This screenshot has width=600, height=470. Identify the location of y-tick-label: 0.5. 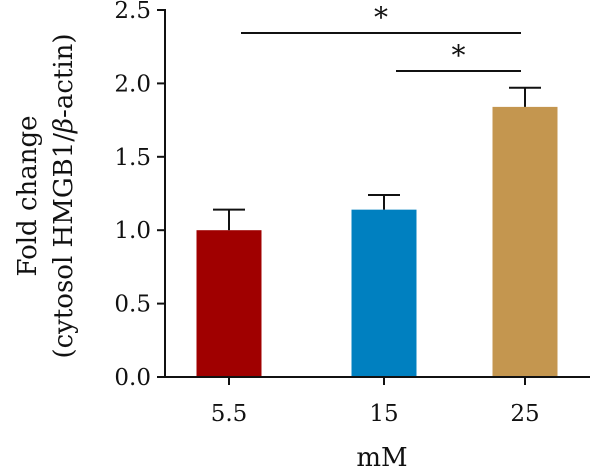
(132, 305).